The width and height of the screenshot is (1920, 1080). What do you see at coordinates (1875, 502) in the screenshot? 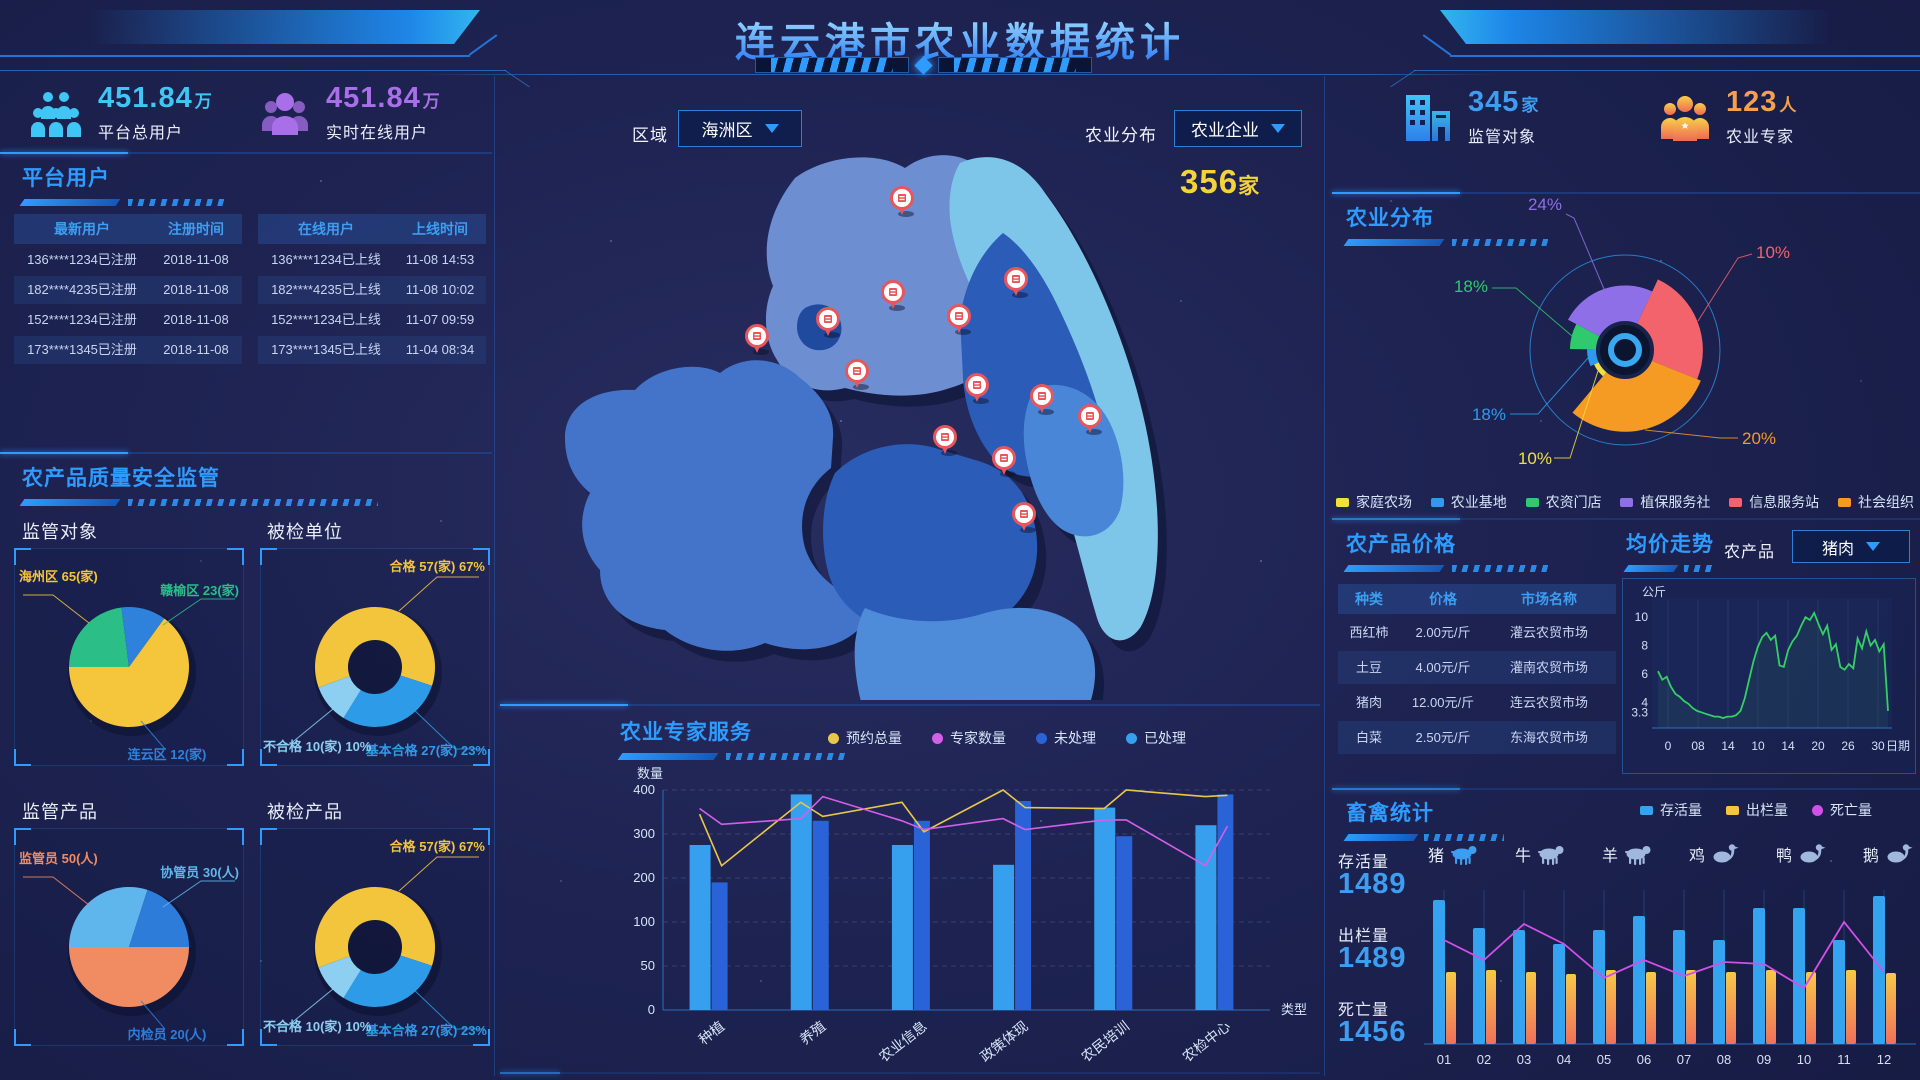
I see `legend-item: 社会组织` at bounding box center [1875, 502].